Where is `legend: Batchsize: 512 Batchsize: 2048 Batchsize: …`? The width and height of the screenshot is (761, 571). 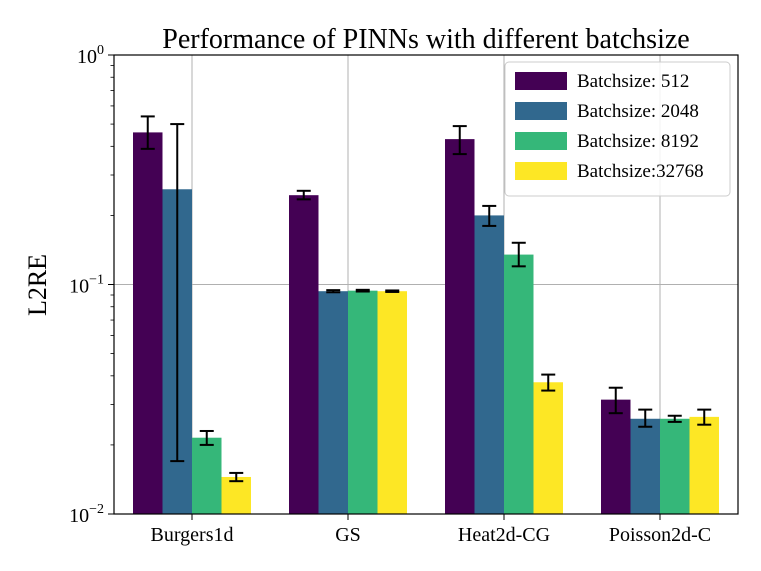
legend: Batchsize: 512 Batchsize: 2048 Batchsize: … is located at coordinates (617, 129).